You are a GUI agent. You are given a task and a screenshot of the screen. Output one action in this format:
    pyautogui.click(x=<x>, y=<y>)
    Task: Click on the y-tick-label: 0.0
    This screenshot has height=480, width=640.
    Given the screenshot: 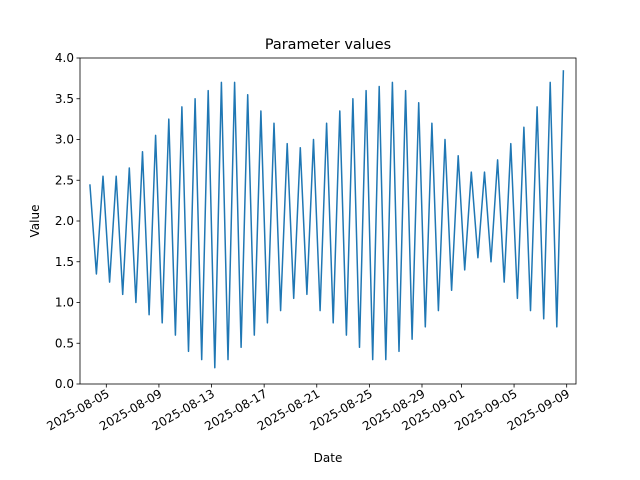 What is the action you would take?
    pyautogui.click(x=64, y=384)
    